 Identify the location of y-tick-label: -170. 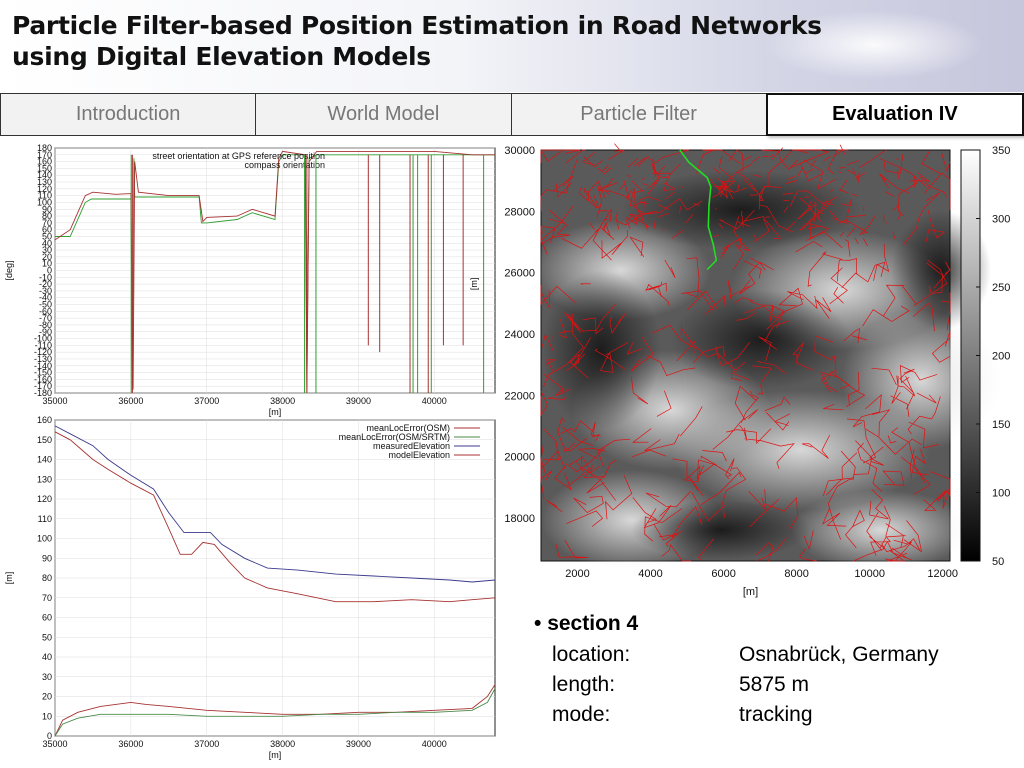
(43, 386).